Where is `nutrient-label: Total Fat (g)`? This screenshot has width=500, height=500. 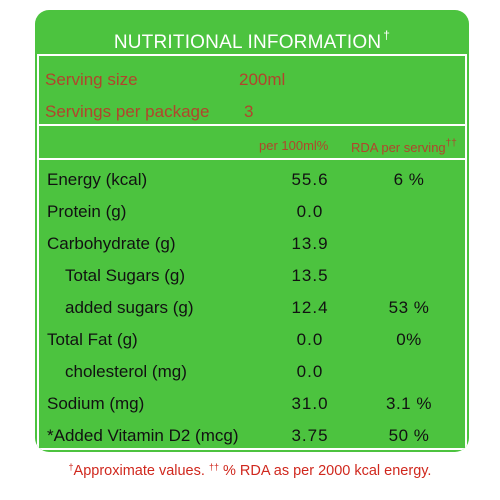 nutrient-label: Total Fat (g) is located at coordinates (92, 339).